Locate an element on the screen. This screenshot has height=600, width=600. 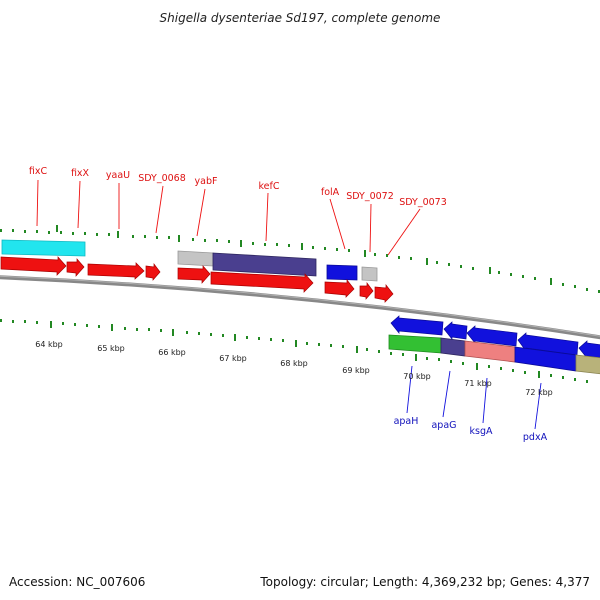
forward-gene-arrows is located at coordinates (197, 279).